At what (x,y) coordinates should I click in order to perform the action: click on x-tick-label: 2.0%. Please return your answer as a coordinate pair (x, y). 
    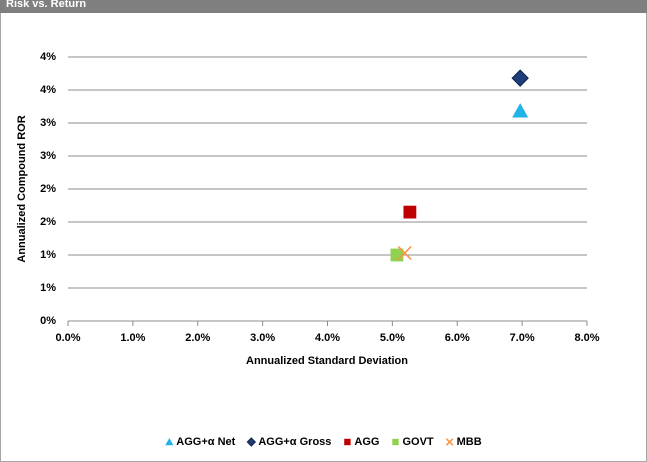
    Looking at the image, I should click on (197, 338).